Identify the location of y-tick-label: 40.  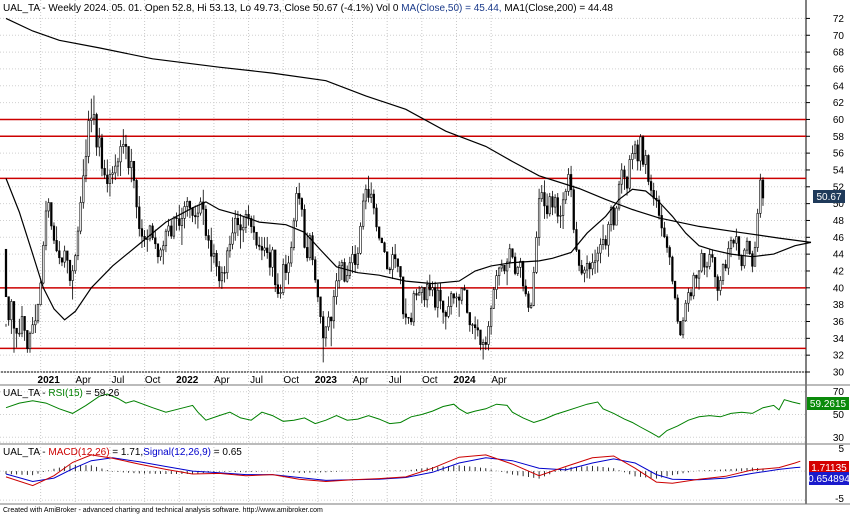
(839, 288).